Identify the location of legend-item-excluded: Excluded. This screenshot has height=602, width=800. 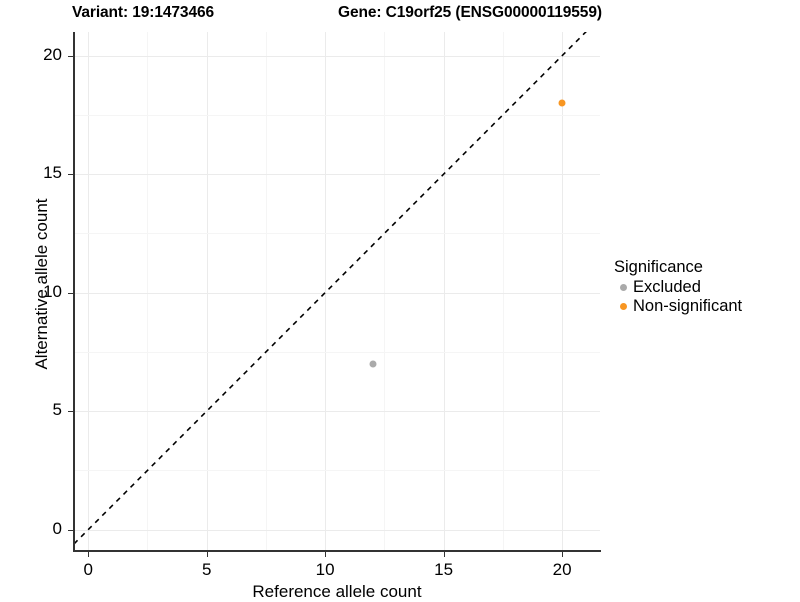
(706, 287).